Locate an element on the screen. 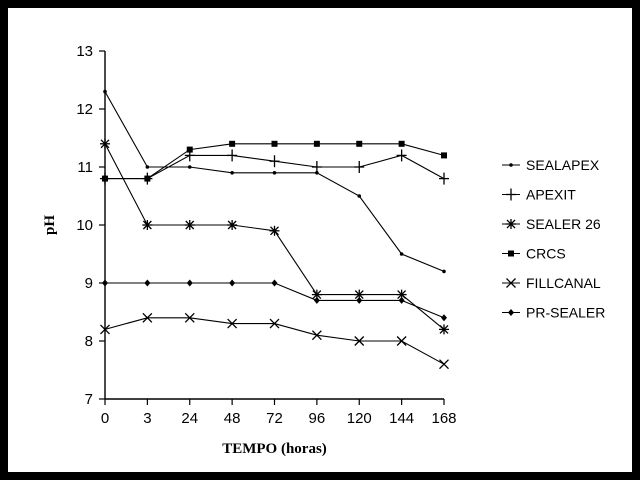  x-tick-label: 96 is located at coordinates (317, 418).